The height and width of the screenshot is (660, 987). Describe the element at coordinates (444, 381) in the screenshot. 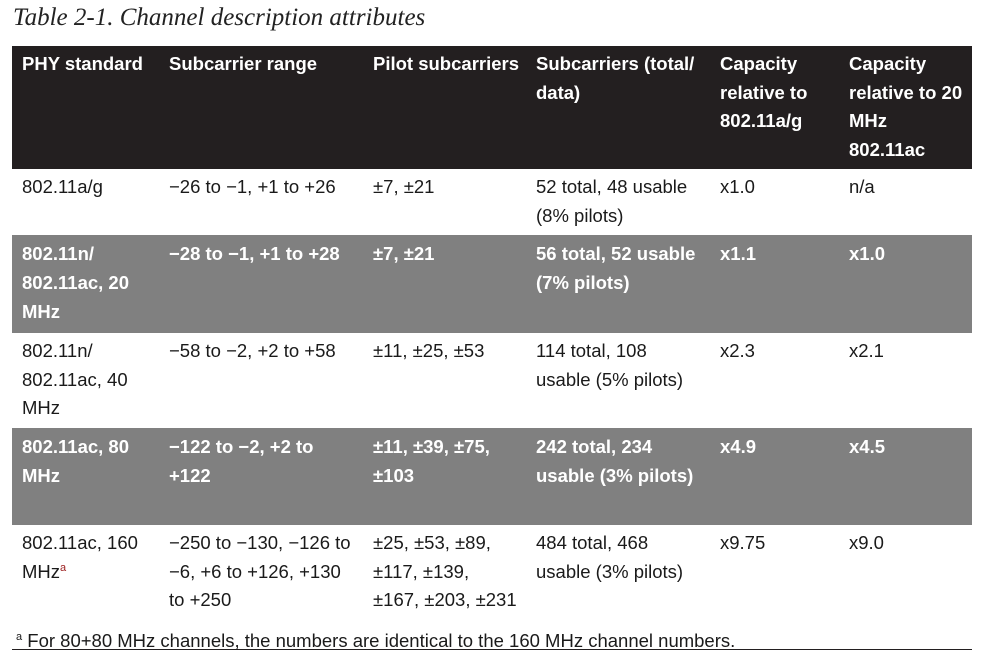

I see `cell-pilot-subcarriers: ±11, ±25, ±53` at that location.